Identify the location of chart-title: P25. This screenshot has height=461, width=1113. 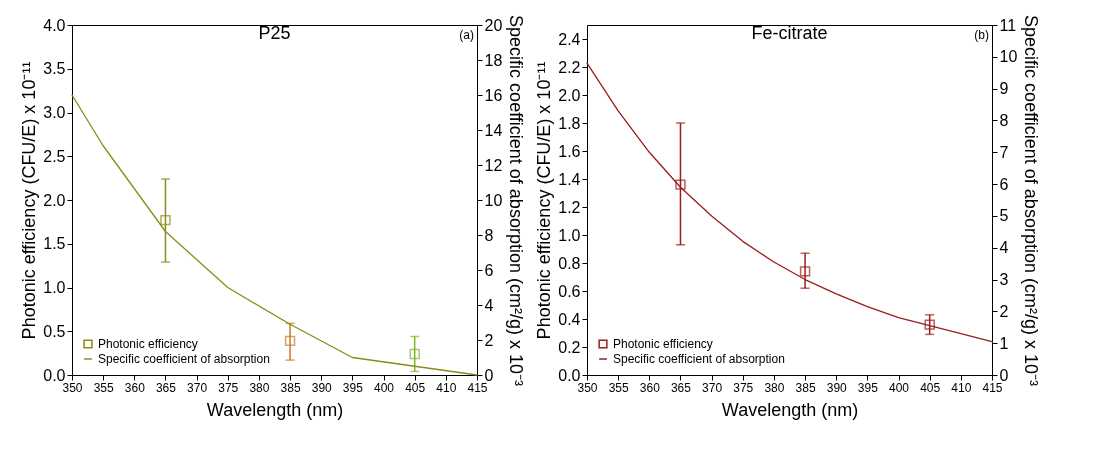
(274, 32).